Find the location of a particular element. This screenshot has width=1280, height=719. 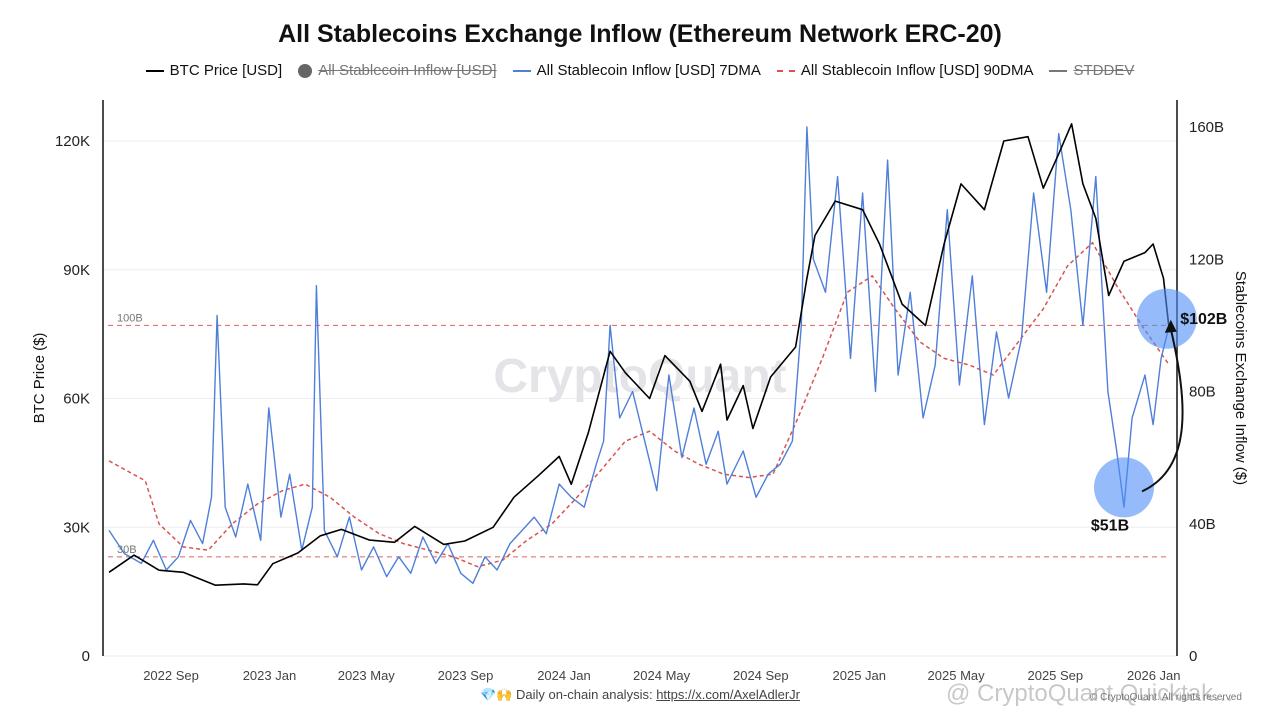

y-right-tick-label: 160B is located at coordinates (1206, 127).